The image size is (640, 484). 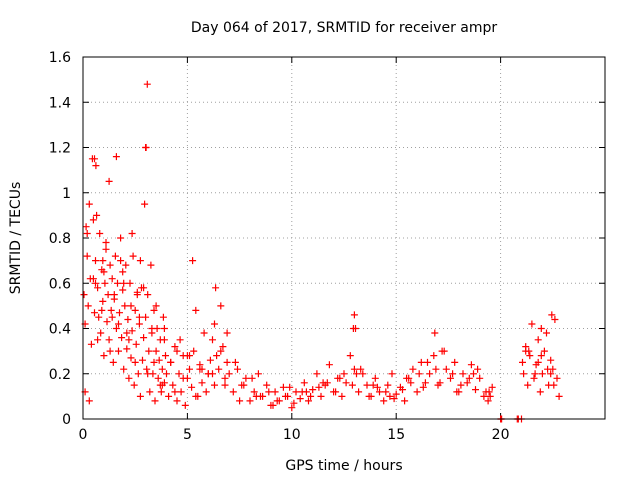 I want to click on y-tick-label: 1, so click(x=66, y=194).